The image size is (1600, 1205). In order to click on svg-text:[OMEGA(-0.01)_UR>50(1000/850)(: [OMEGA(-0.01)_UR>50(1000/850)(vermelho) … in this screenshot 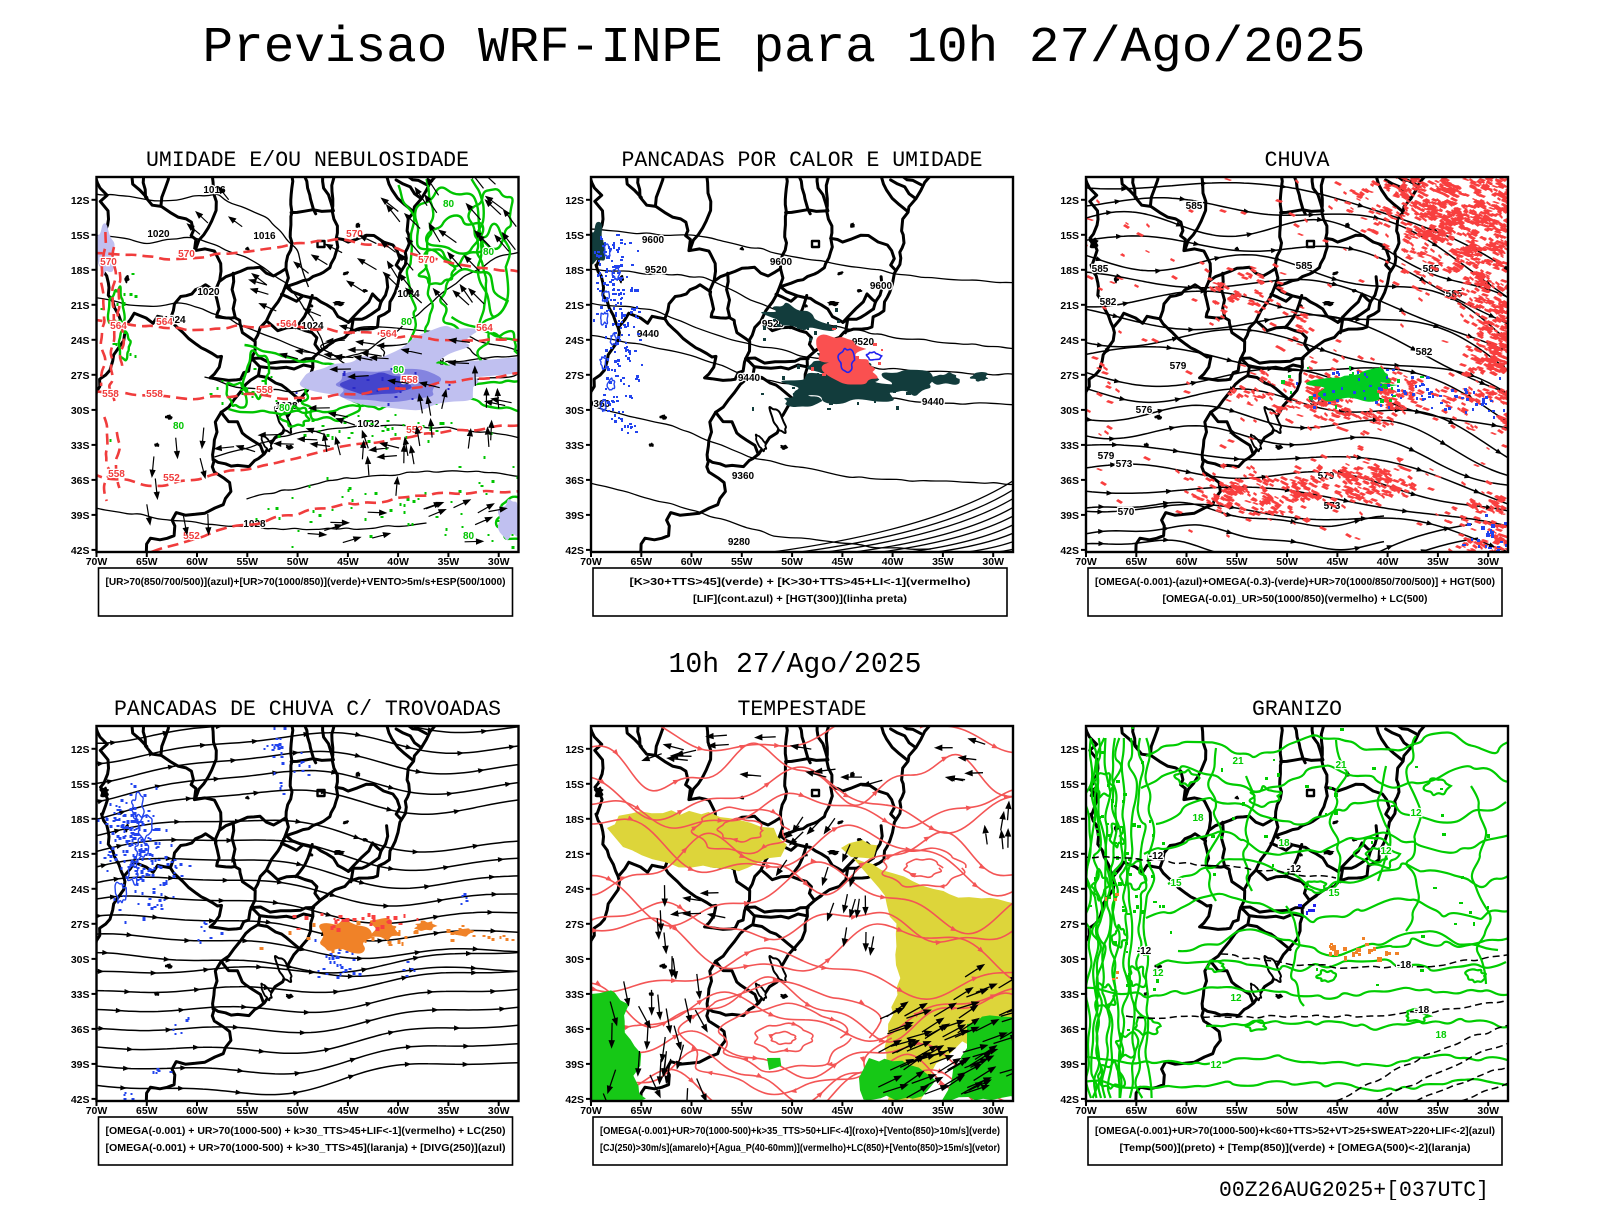, I will do `click(1295, 599)`.